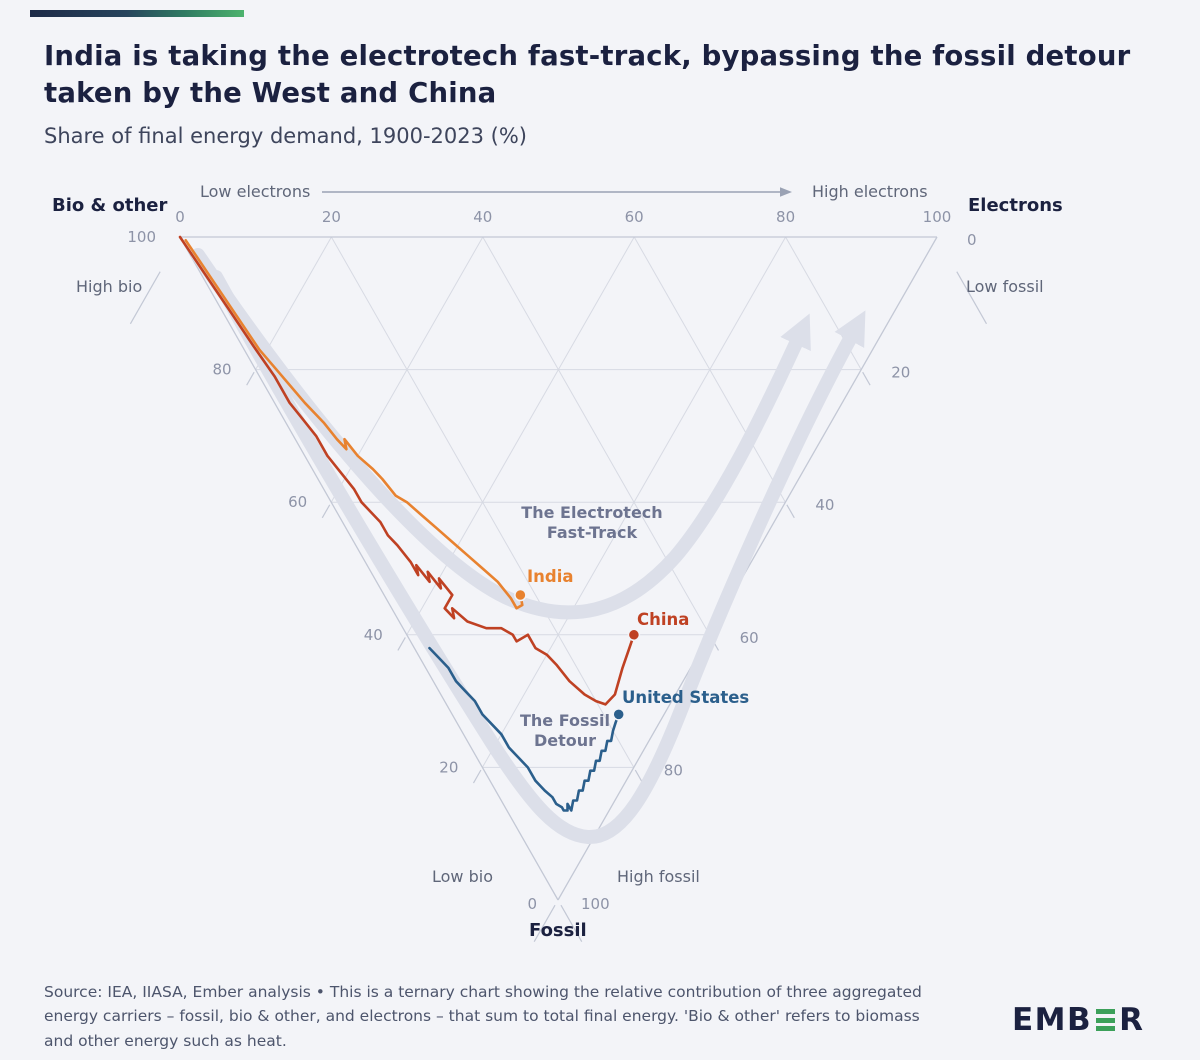 The image size is (1200, 1060). Describe the element at coordinates (550, 576) in the screenshot. I see `series-label-india: India` at that location.